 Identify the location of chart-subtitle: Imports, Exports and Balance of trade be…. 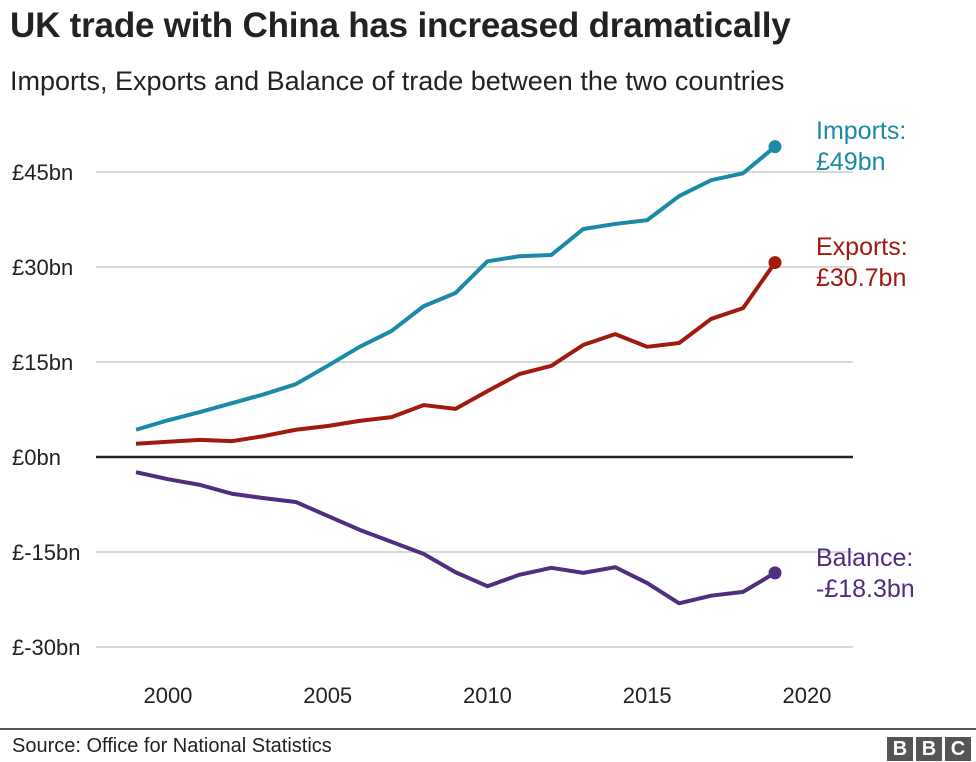
(397, 81).